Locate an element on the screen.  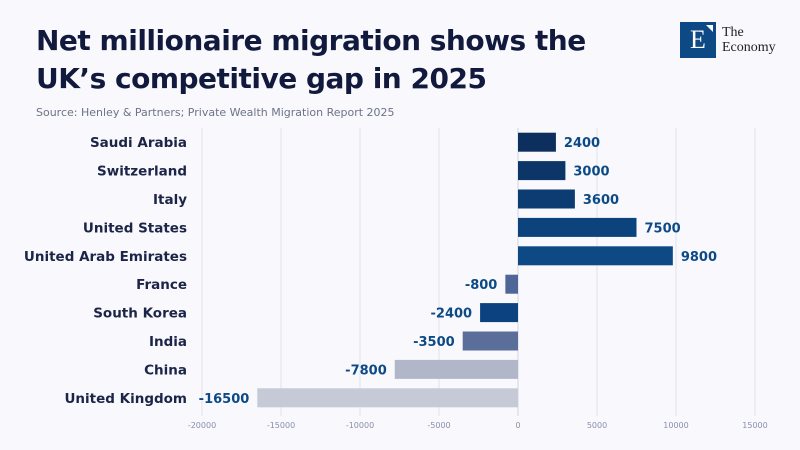
category-label: Italy is located at coordinates (170, 200).